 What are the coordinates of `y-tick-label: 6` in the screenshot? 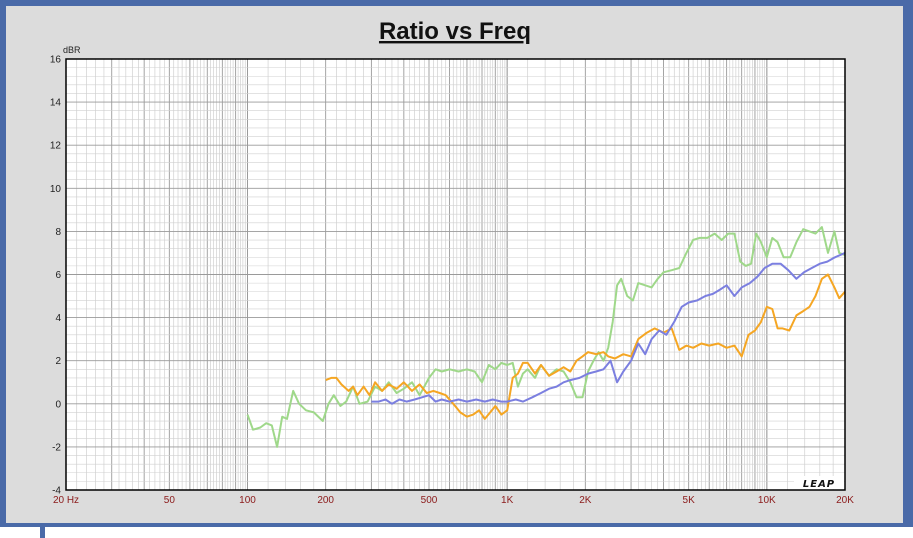 It's located at (58, 275).